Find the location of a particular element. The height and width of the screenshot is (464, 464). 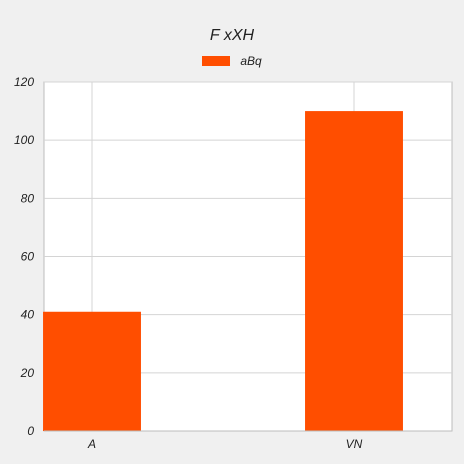

y-tick-label: 60 is located at coordinates (28, 257).